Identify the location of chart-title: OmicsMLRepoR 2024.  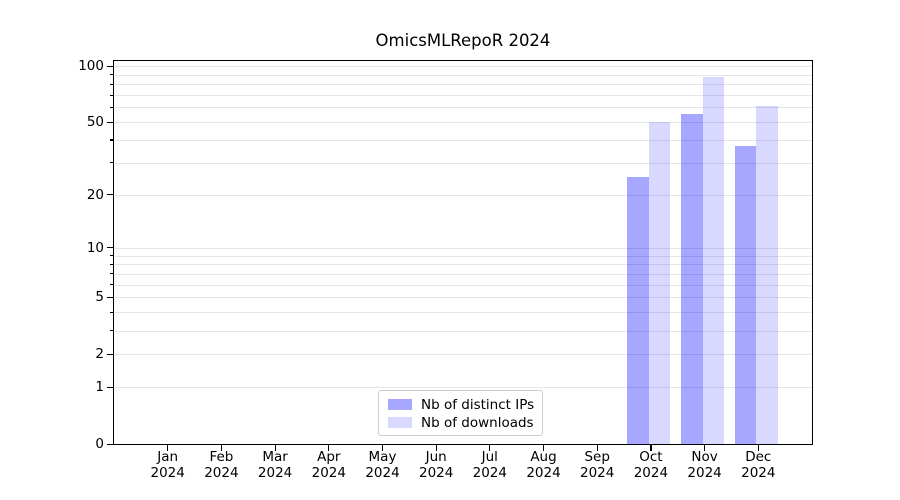
(463, 40).